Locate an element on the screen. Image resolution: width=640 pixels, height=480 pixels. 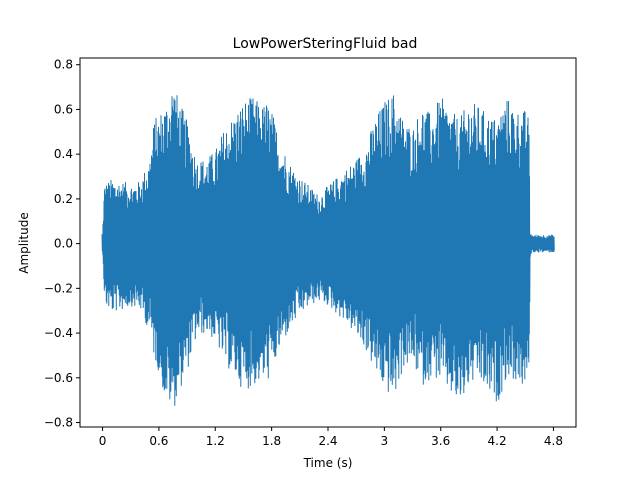
y-tick-label: −0.2 is located at coordinates (58, 288).